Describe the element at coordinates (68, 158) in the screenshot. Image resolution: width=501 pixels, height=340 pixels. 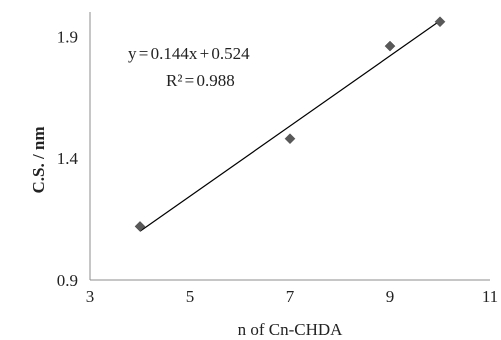
I see `y-tick-label: 1.4` at that location.